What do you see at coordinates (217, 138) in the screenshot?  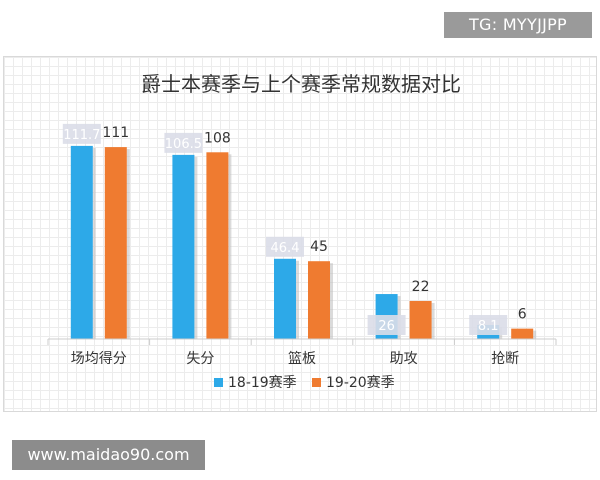 I see `data-label-series2: 108` at bounding box center [217, 138].